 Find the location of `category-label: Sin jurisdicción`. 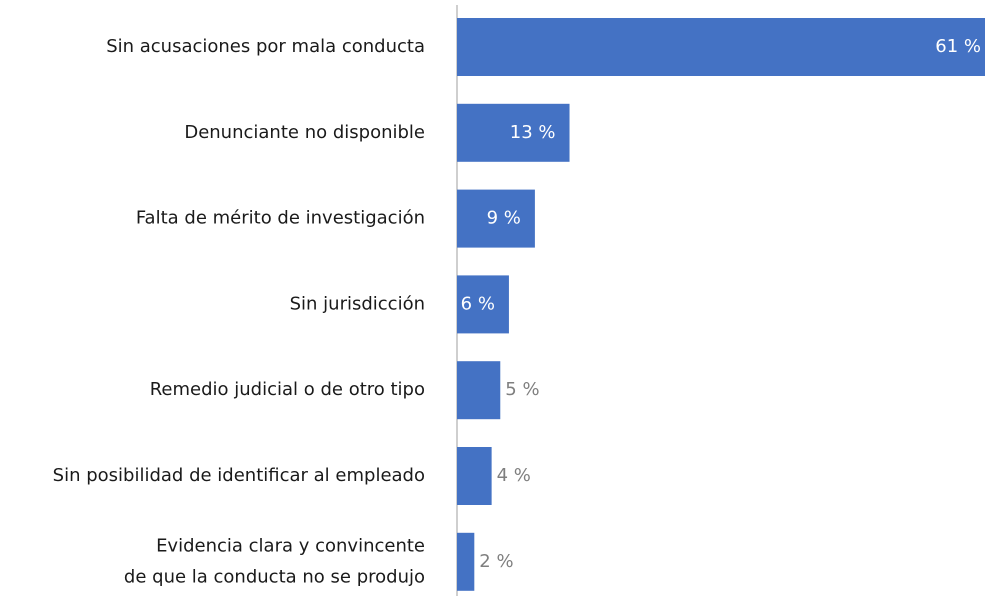

category-label: Sin jurisdicción is located at coordinates (357, 303).